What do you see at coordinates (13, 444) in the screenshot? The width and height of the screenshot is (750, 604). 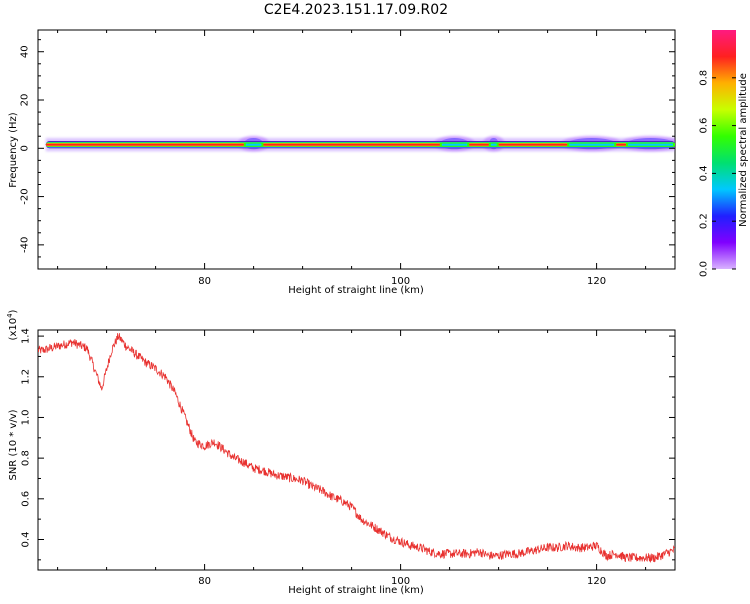 I see `snr-ylabel: SNR (10 * v/v)` at bounding box center [13, 444].